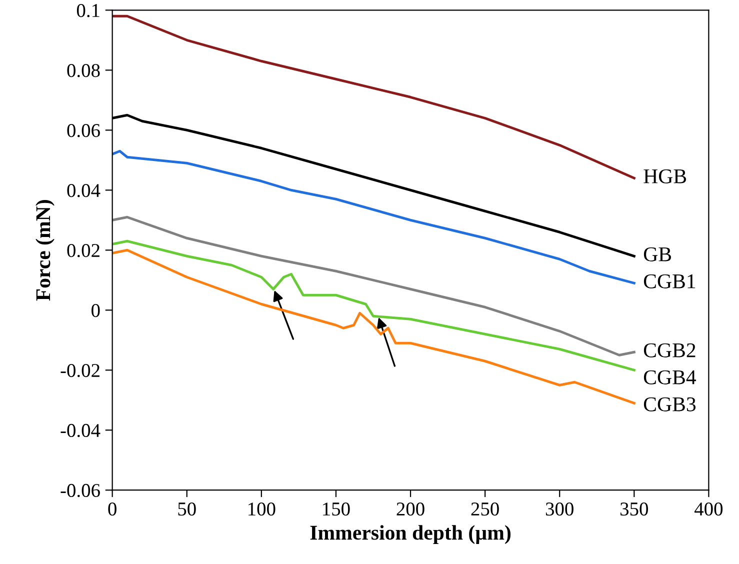 The image size is (739, 564). I want to click on y-tick-label: -0.06, so click(80, 491).